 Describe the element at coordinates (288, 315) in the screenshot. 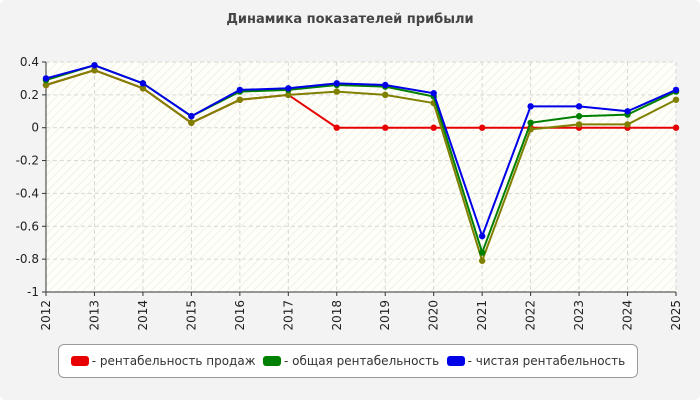

I see `x-tick-label-2017: 2017` at that location.